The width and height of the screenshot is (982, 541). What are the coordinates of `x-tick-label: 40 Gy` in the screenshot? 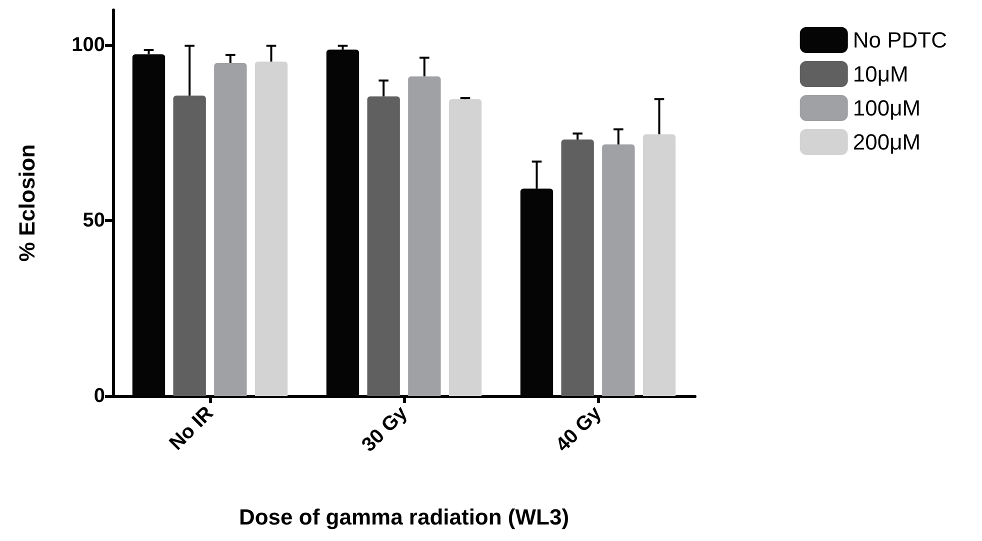 It's located at (579, 429).